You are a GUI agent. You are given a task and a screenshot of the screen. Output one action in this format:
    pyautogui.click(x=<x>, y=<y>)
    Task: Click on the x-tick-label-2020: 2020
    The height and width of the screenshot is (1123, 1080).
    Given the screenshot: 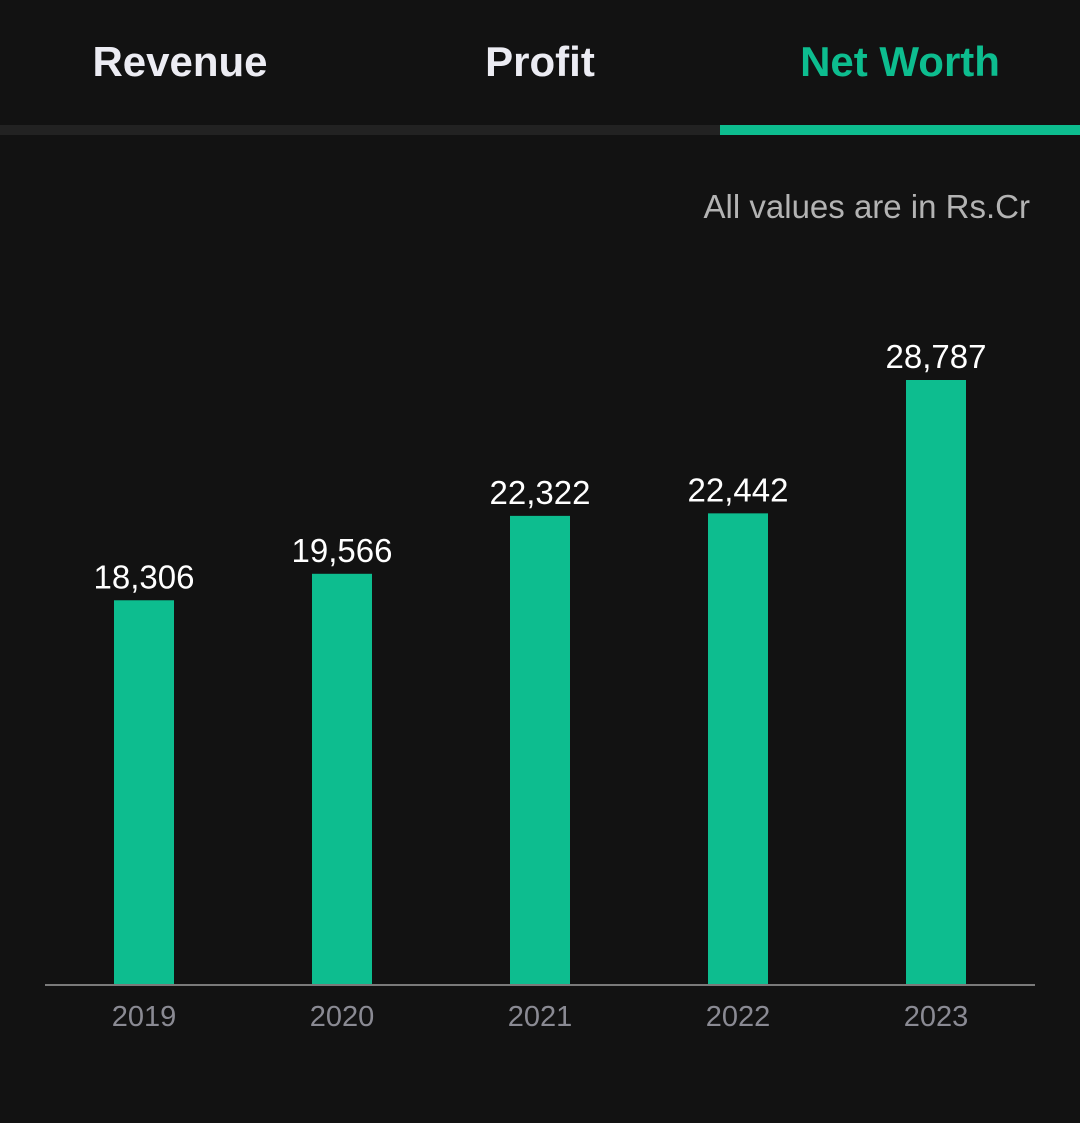 What is the action you would take?
    pyautogui.click(x=342, y=1017)
    